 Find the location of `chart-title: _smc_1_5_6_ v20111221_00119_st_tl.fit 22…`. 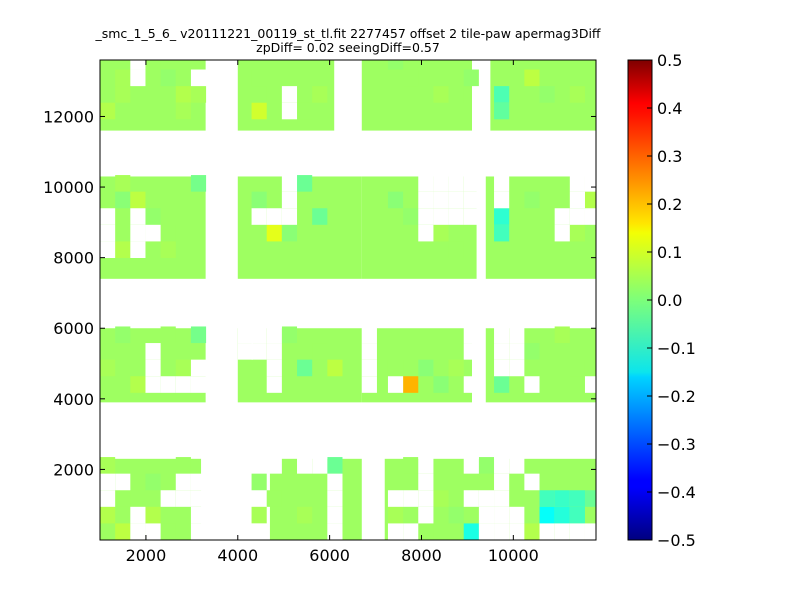

chart-title: _smc_1_5_6_ v20111221_00119_st_tl.fit 22… is located at coordinates (348, 33).